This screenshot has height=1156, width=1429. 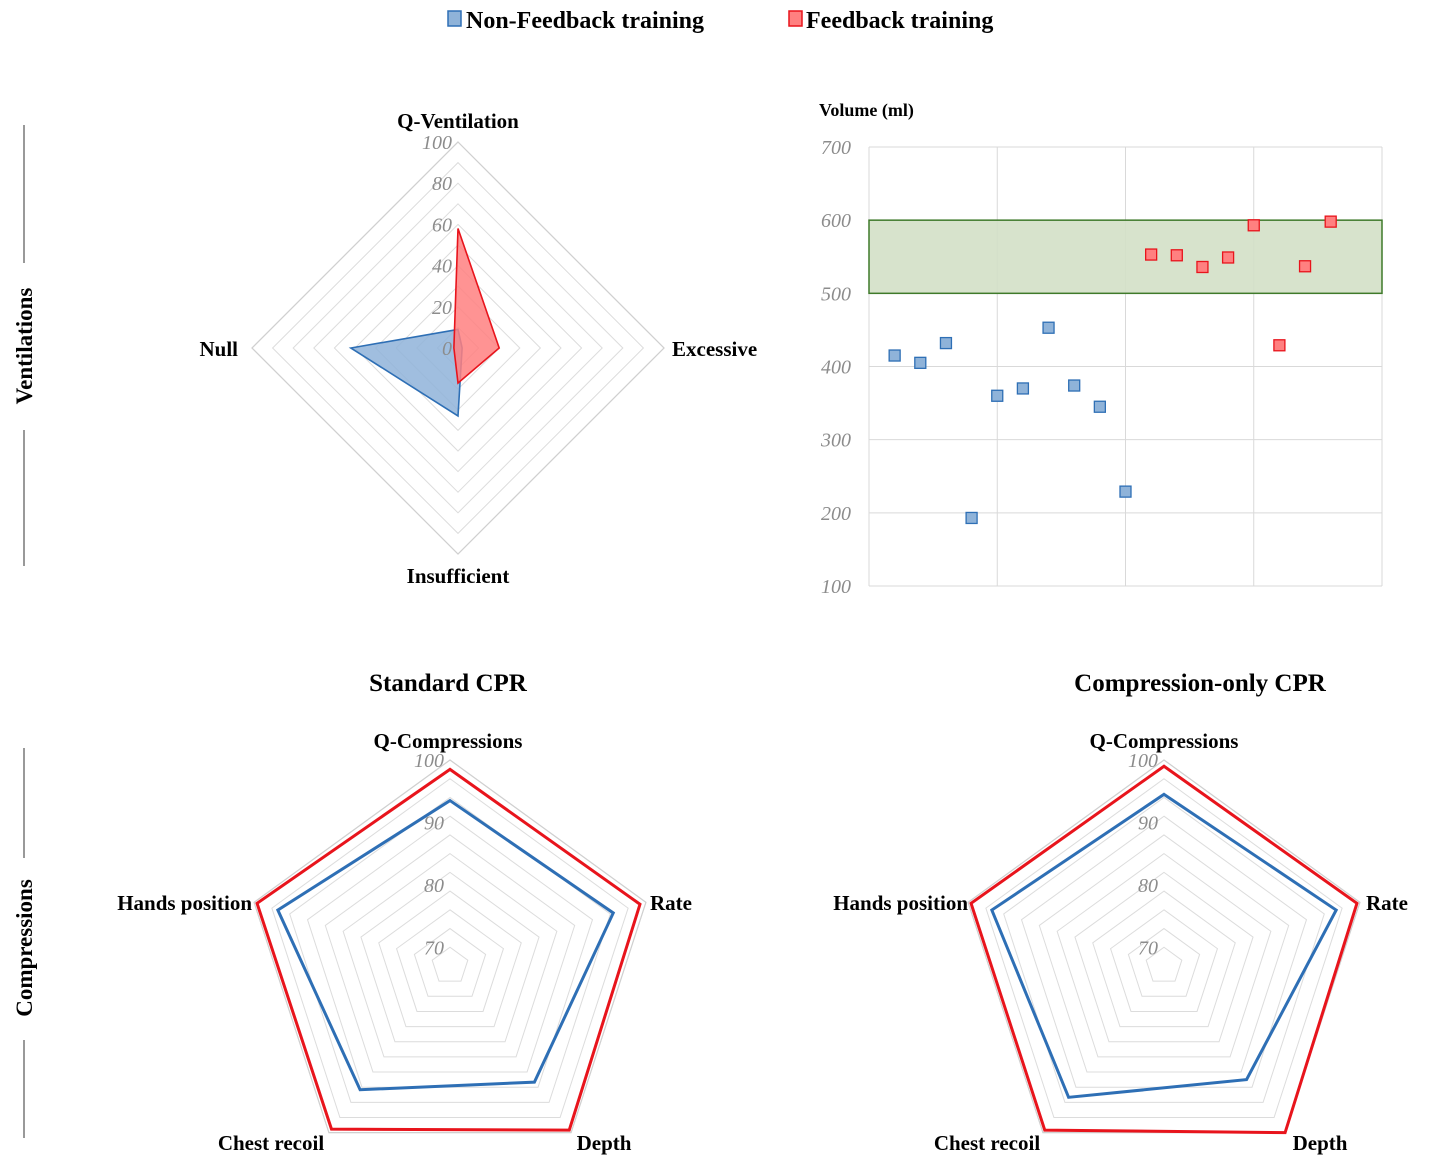 I want to click on legend: Non-Feedback training Feedback training, so click(x=720, y=21).